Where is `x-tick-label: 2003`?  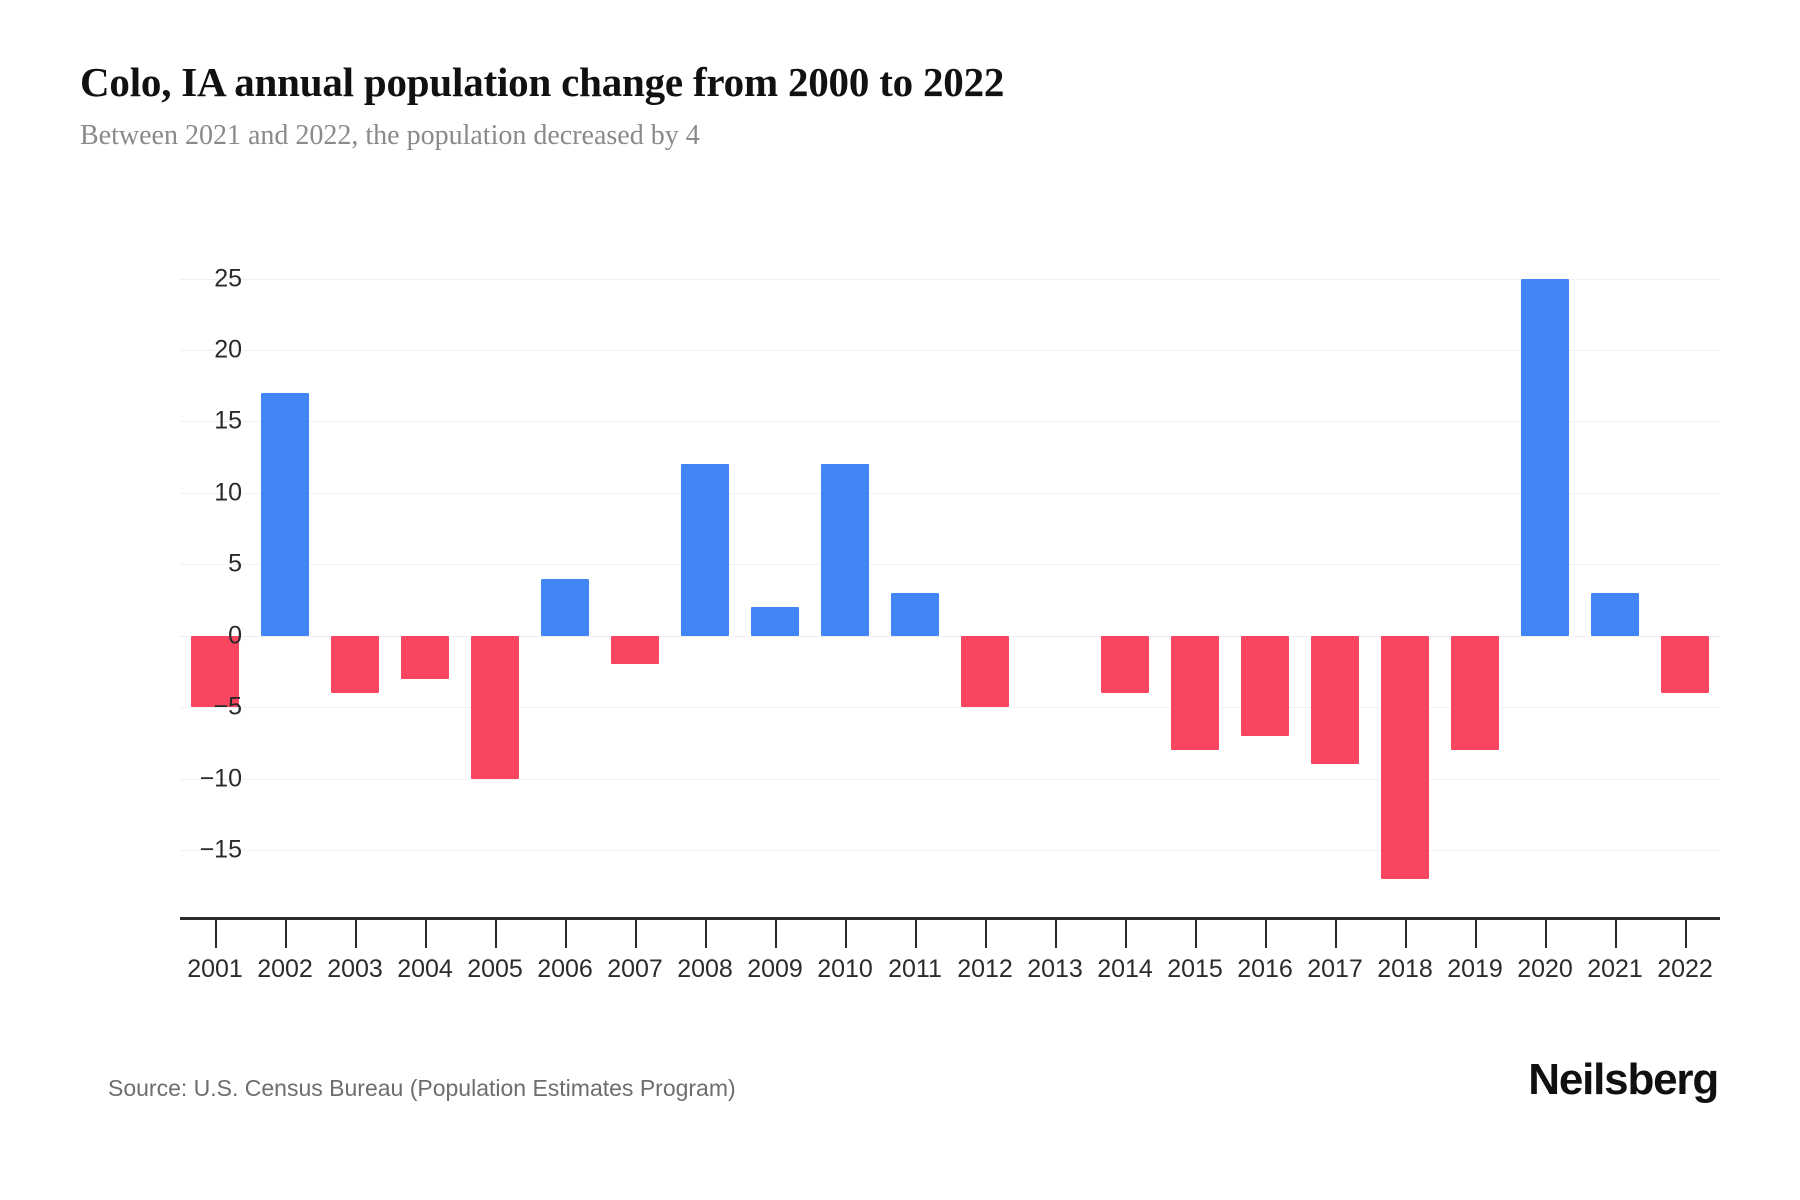
x-tick-label: 2003 is located at coordinates (355, 969).